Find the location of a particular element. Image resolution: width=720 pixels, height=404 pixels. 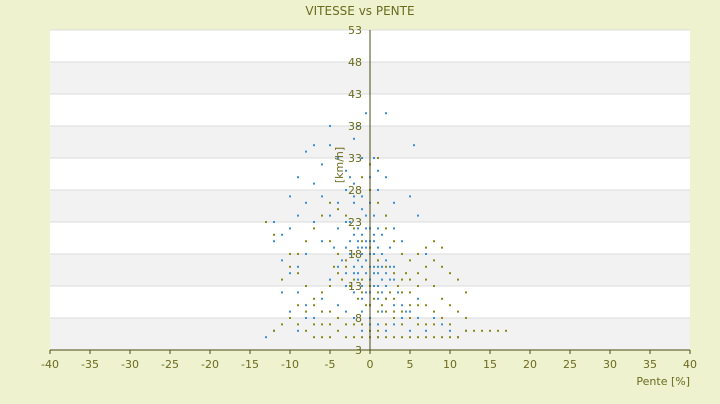

x-axis-label: Pente [%] is located at coordinates (663, 381).